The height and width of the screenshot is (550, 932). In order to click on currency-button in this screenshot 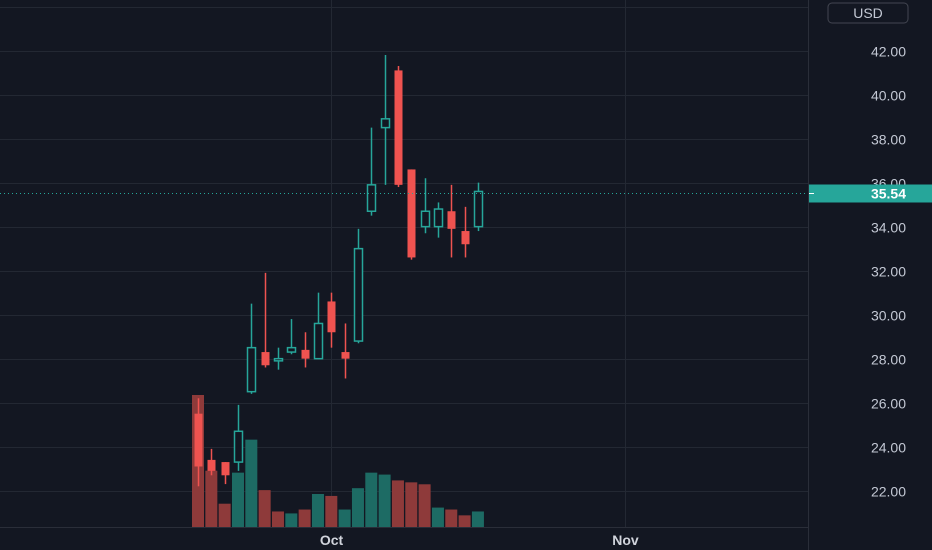, I will do `click(868, 13)`.